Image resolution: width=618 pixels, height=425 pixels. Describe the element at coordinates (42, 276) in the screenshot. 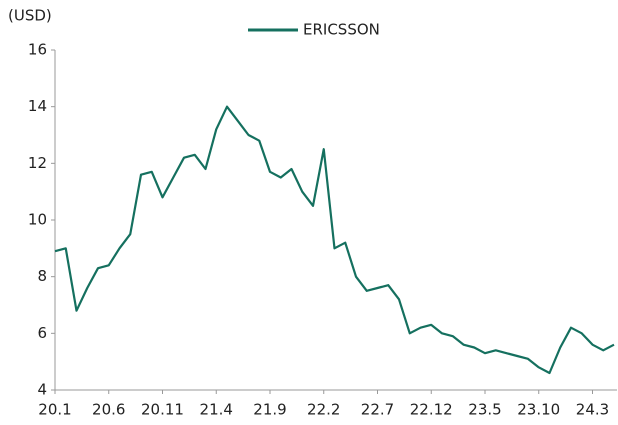

I see `y-tick-label: 8` at that location.